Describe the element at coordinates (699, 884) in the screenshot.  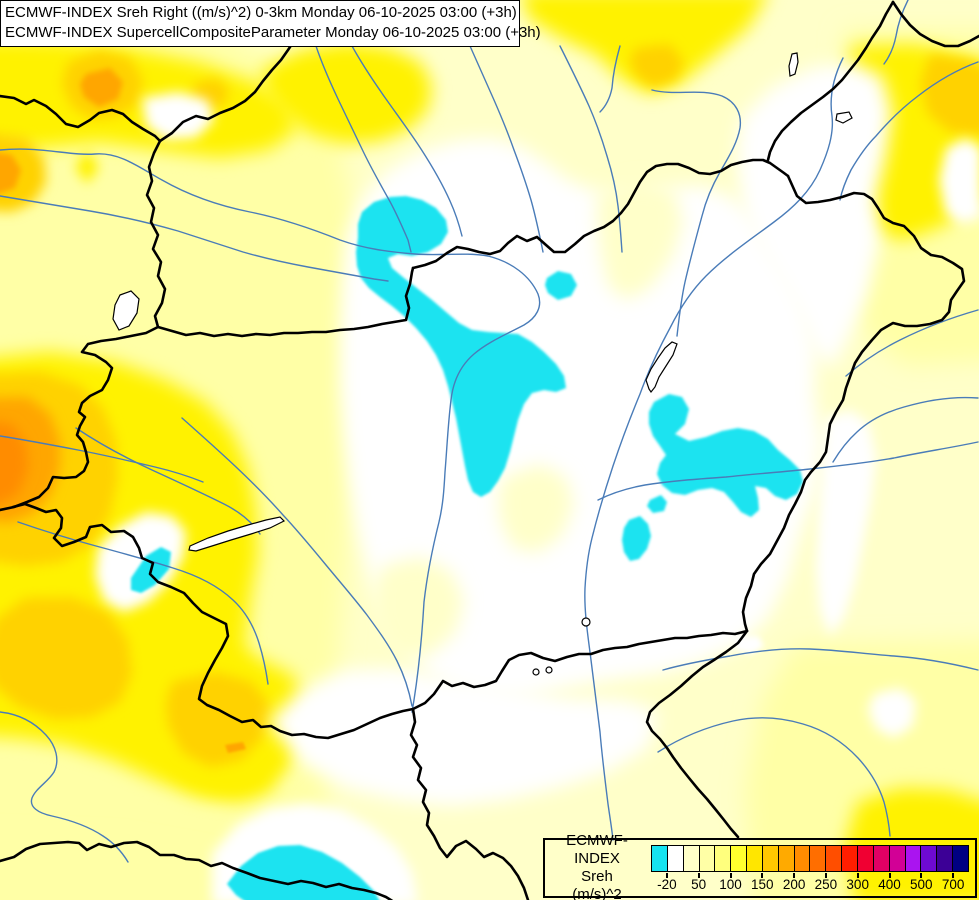
I see `legend-tick-label: 50` at that location.